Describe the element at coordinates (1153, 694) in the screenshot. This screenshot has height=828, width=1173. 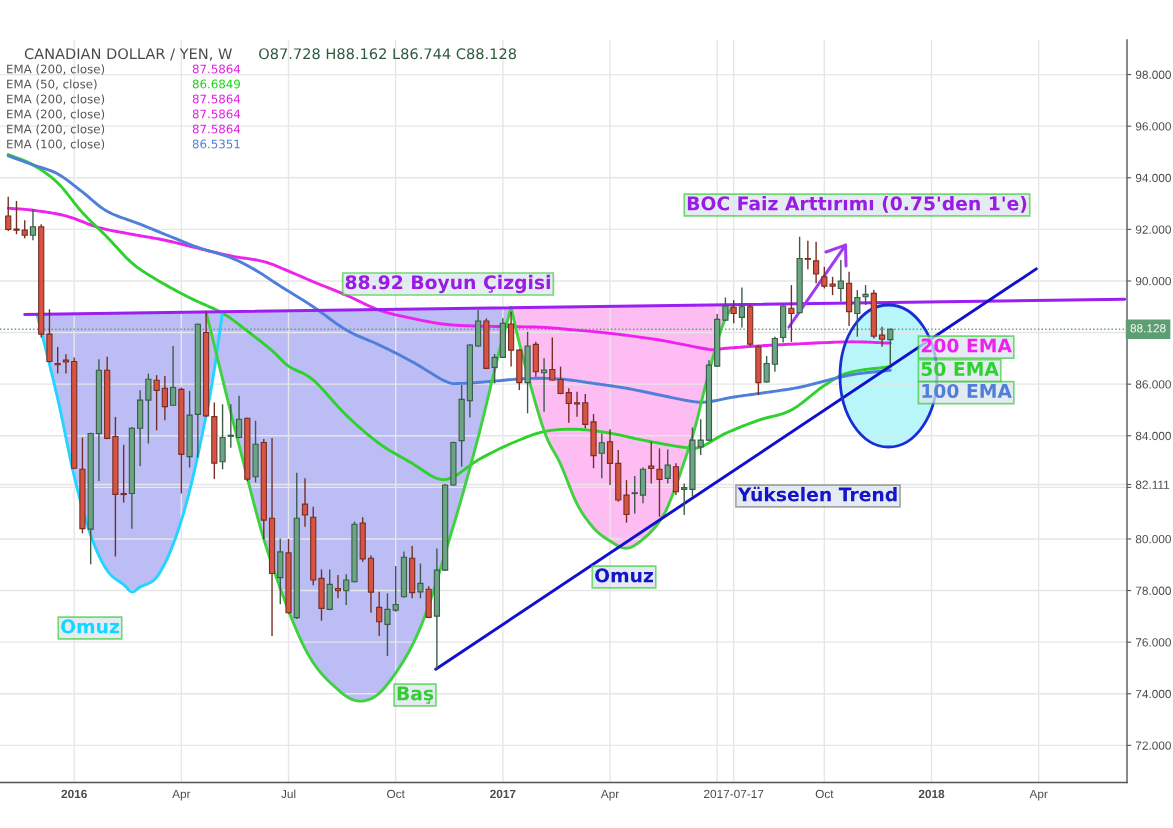
I see `y-tick-label: 74.000` at that location.